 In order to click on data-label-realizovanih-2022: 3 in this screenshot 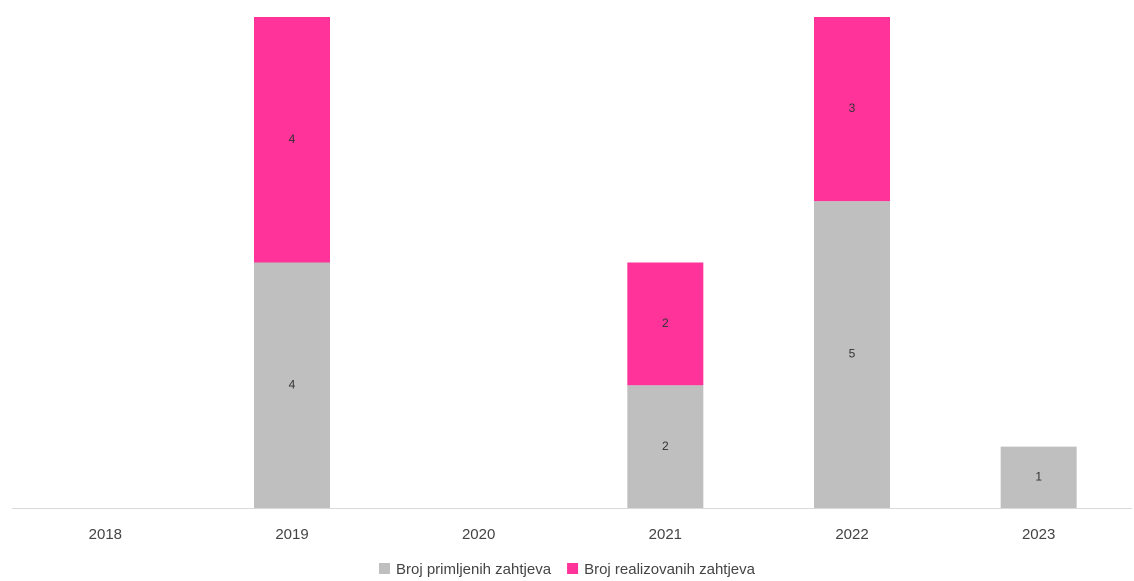, I will do `click(852, 108)`.